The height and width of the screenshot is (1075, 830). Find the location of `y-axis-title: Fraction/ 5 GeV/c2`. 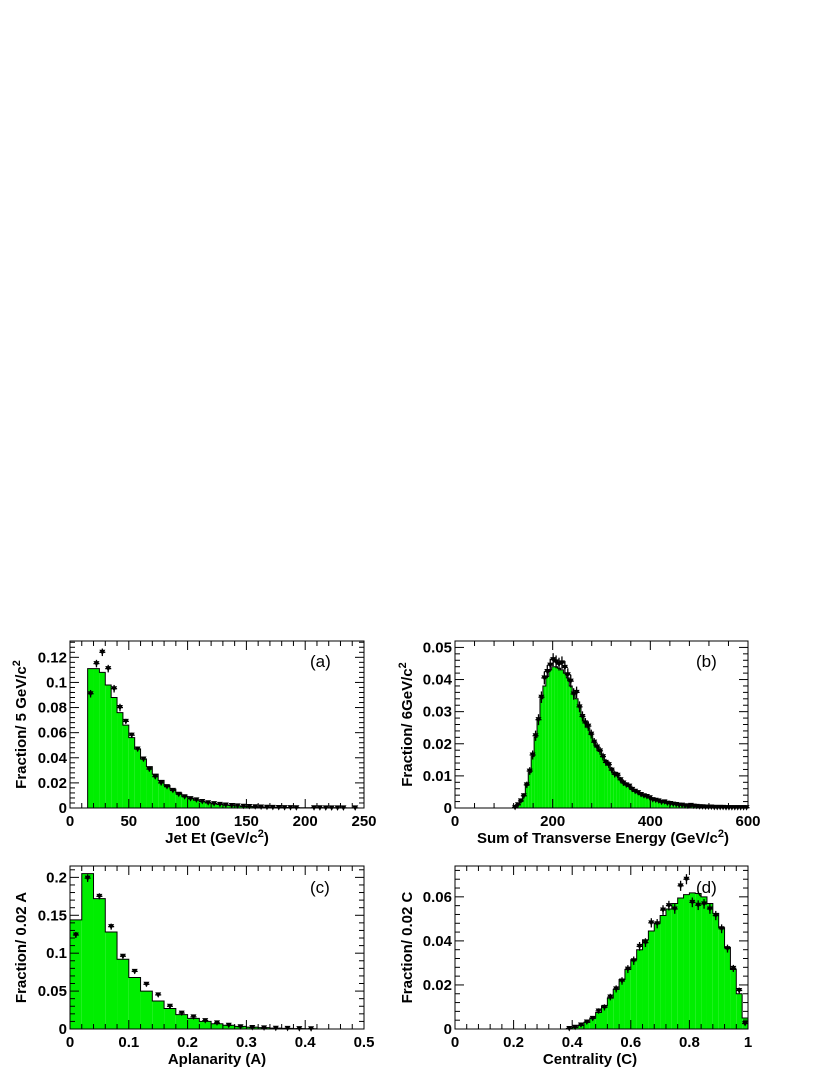

y-axis-title: Fraction/ 5 GeV/c2 is located at coordinates (20, 724).